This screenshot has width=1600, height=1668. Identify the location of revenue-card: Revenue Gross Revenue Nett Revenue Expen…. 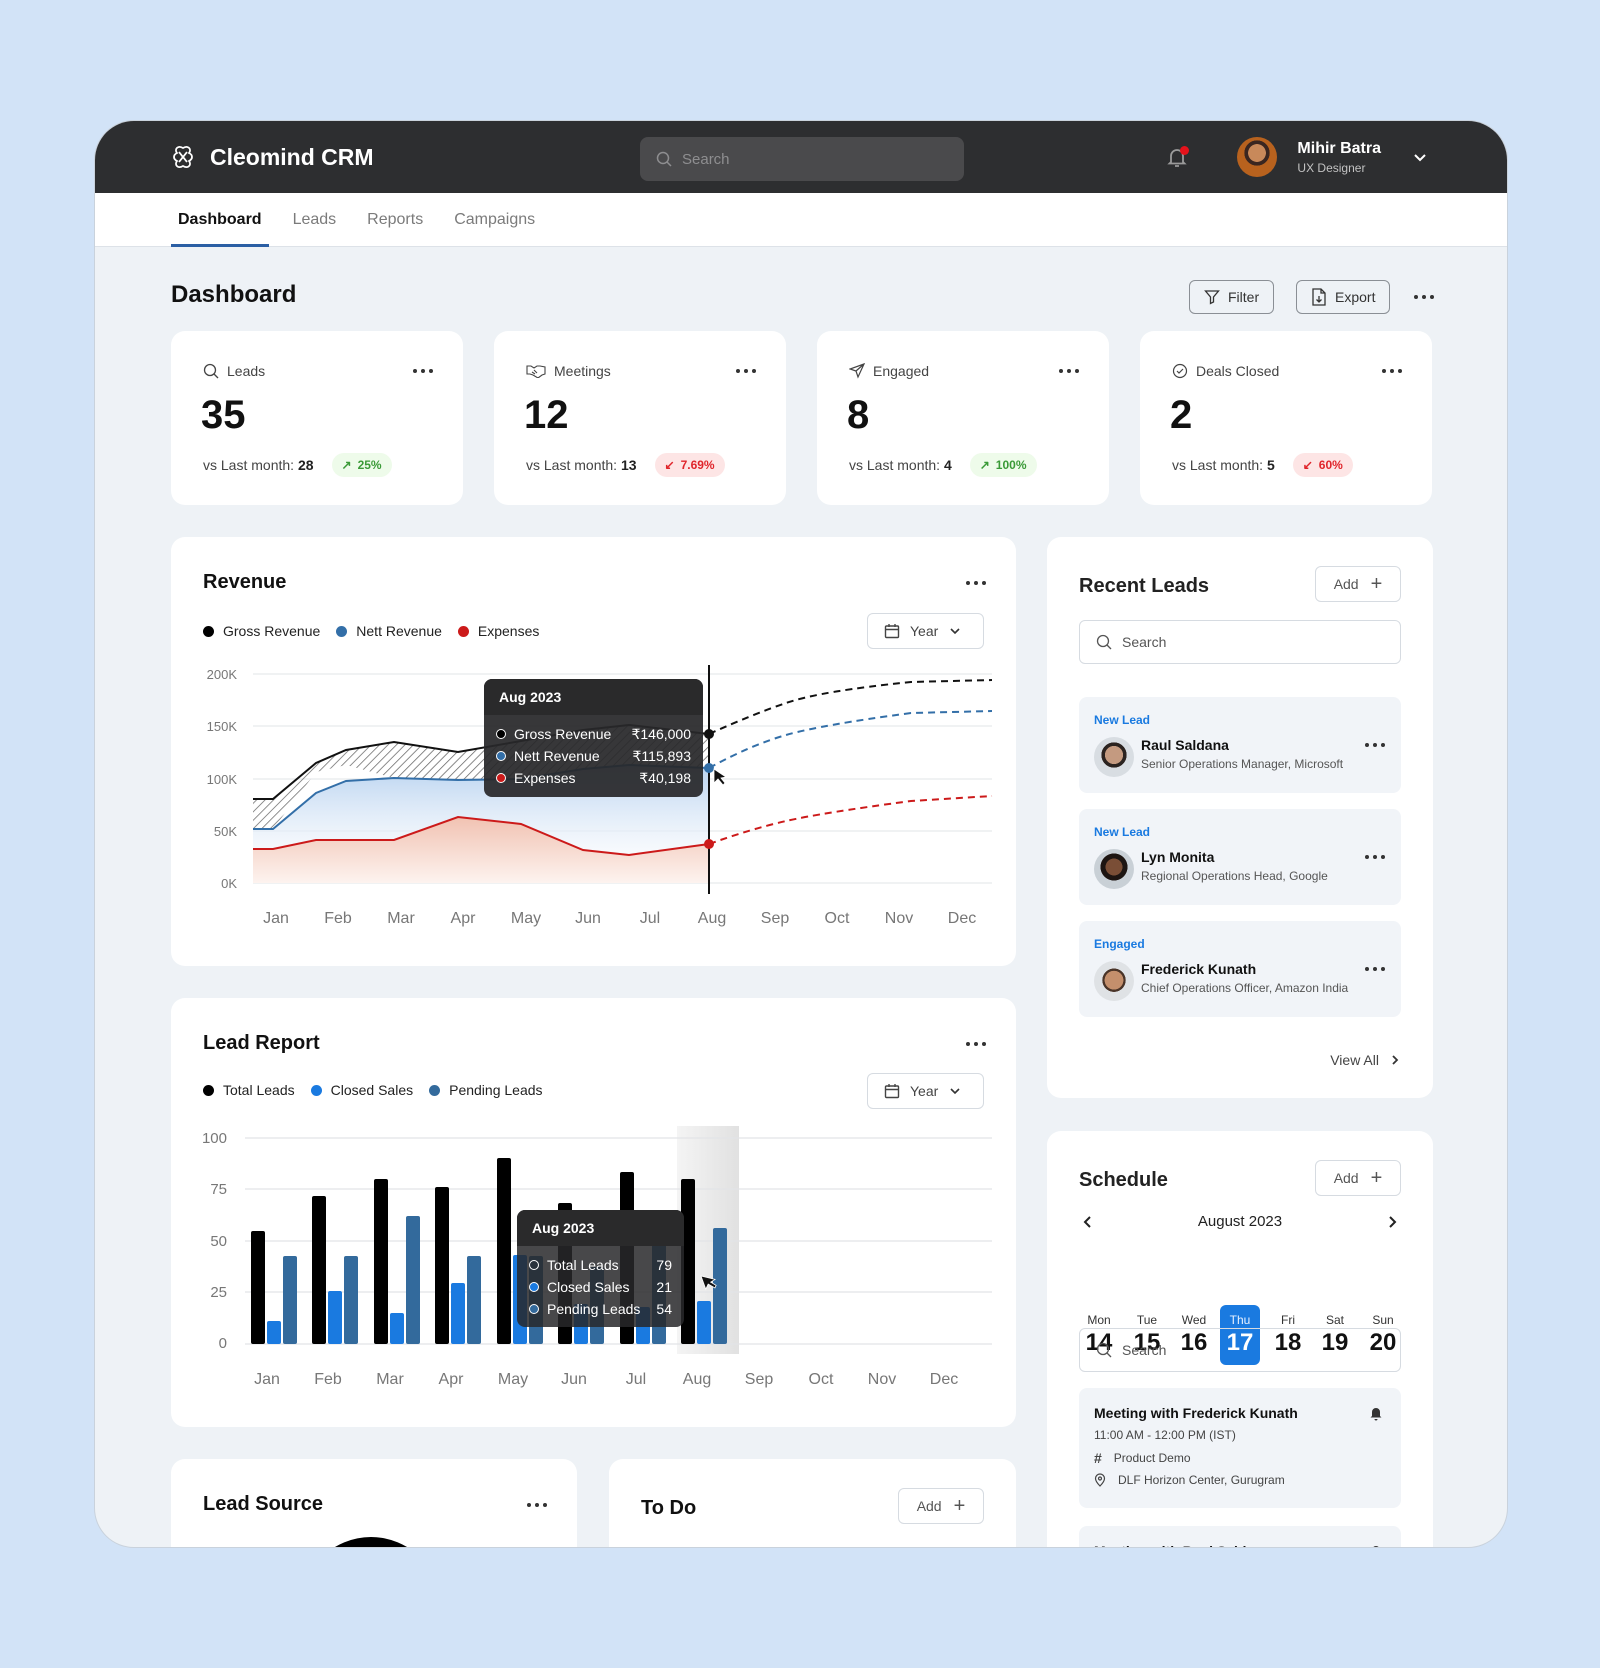
(593, 751).